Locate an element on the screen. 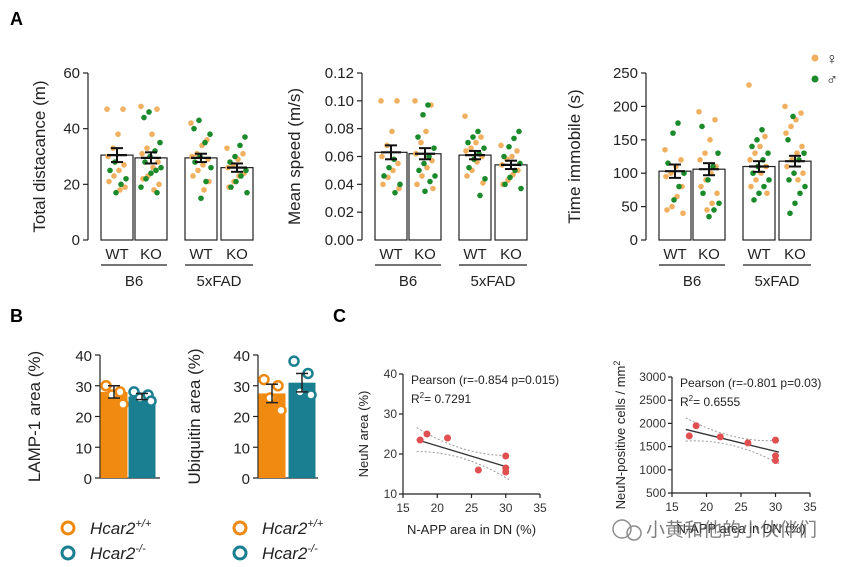 Image resolution: width=862 pixels, height=567 pixels. group-label: 5xFAD is located at coordinates (218, 281).